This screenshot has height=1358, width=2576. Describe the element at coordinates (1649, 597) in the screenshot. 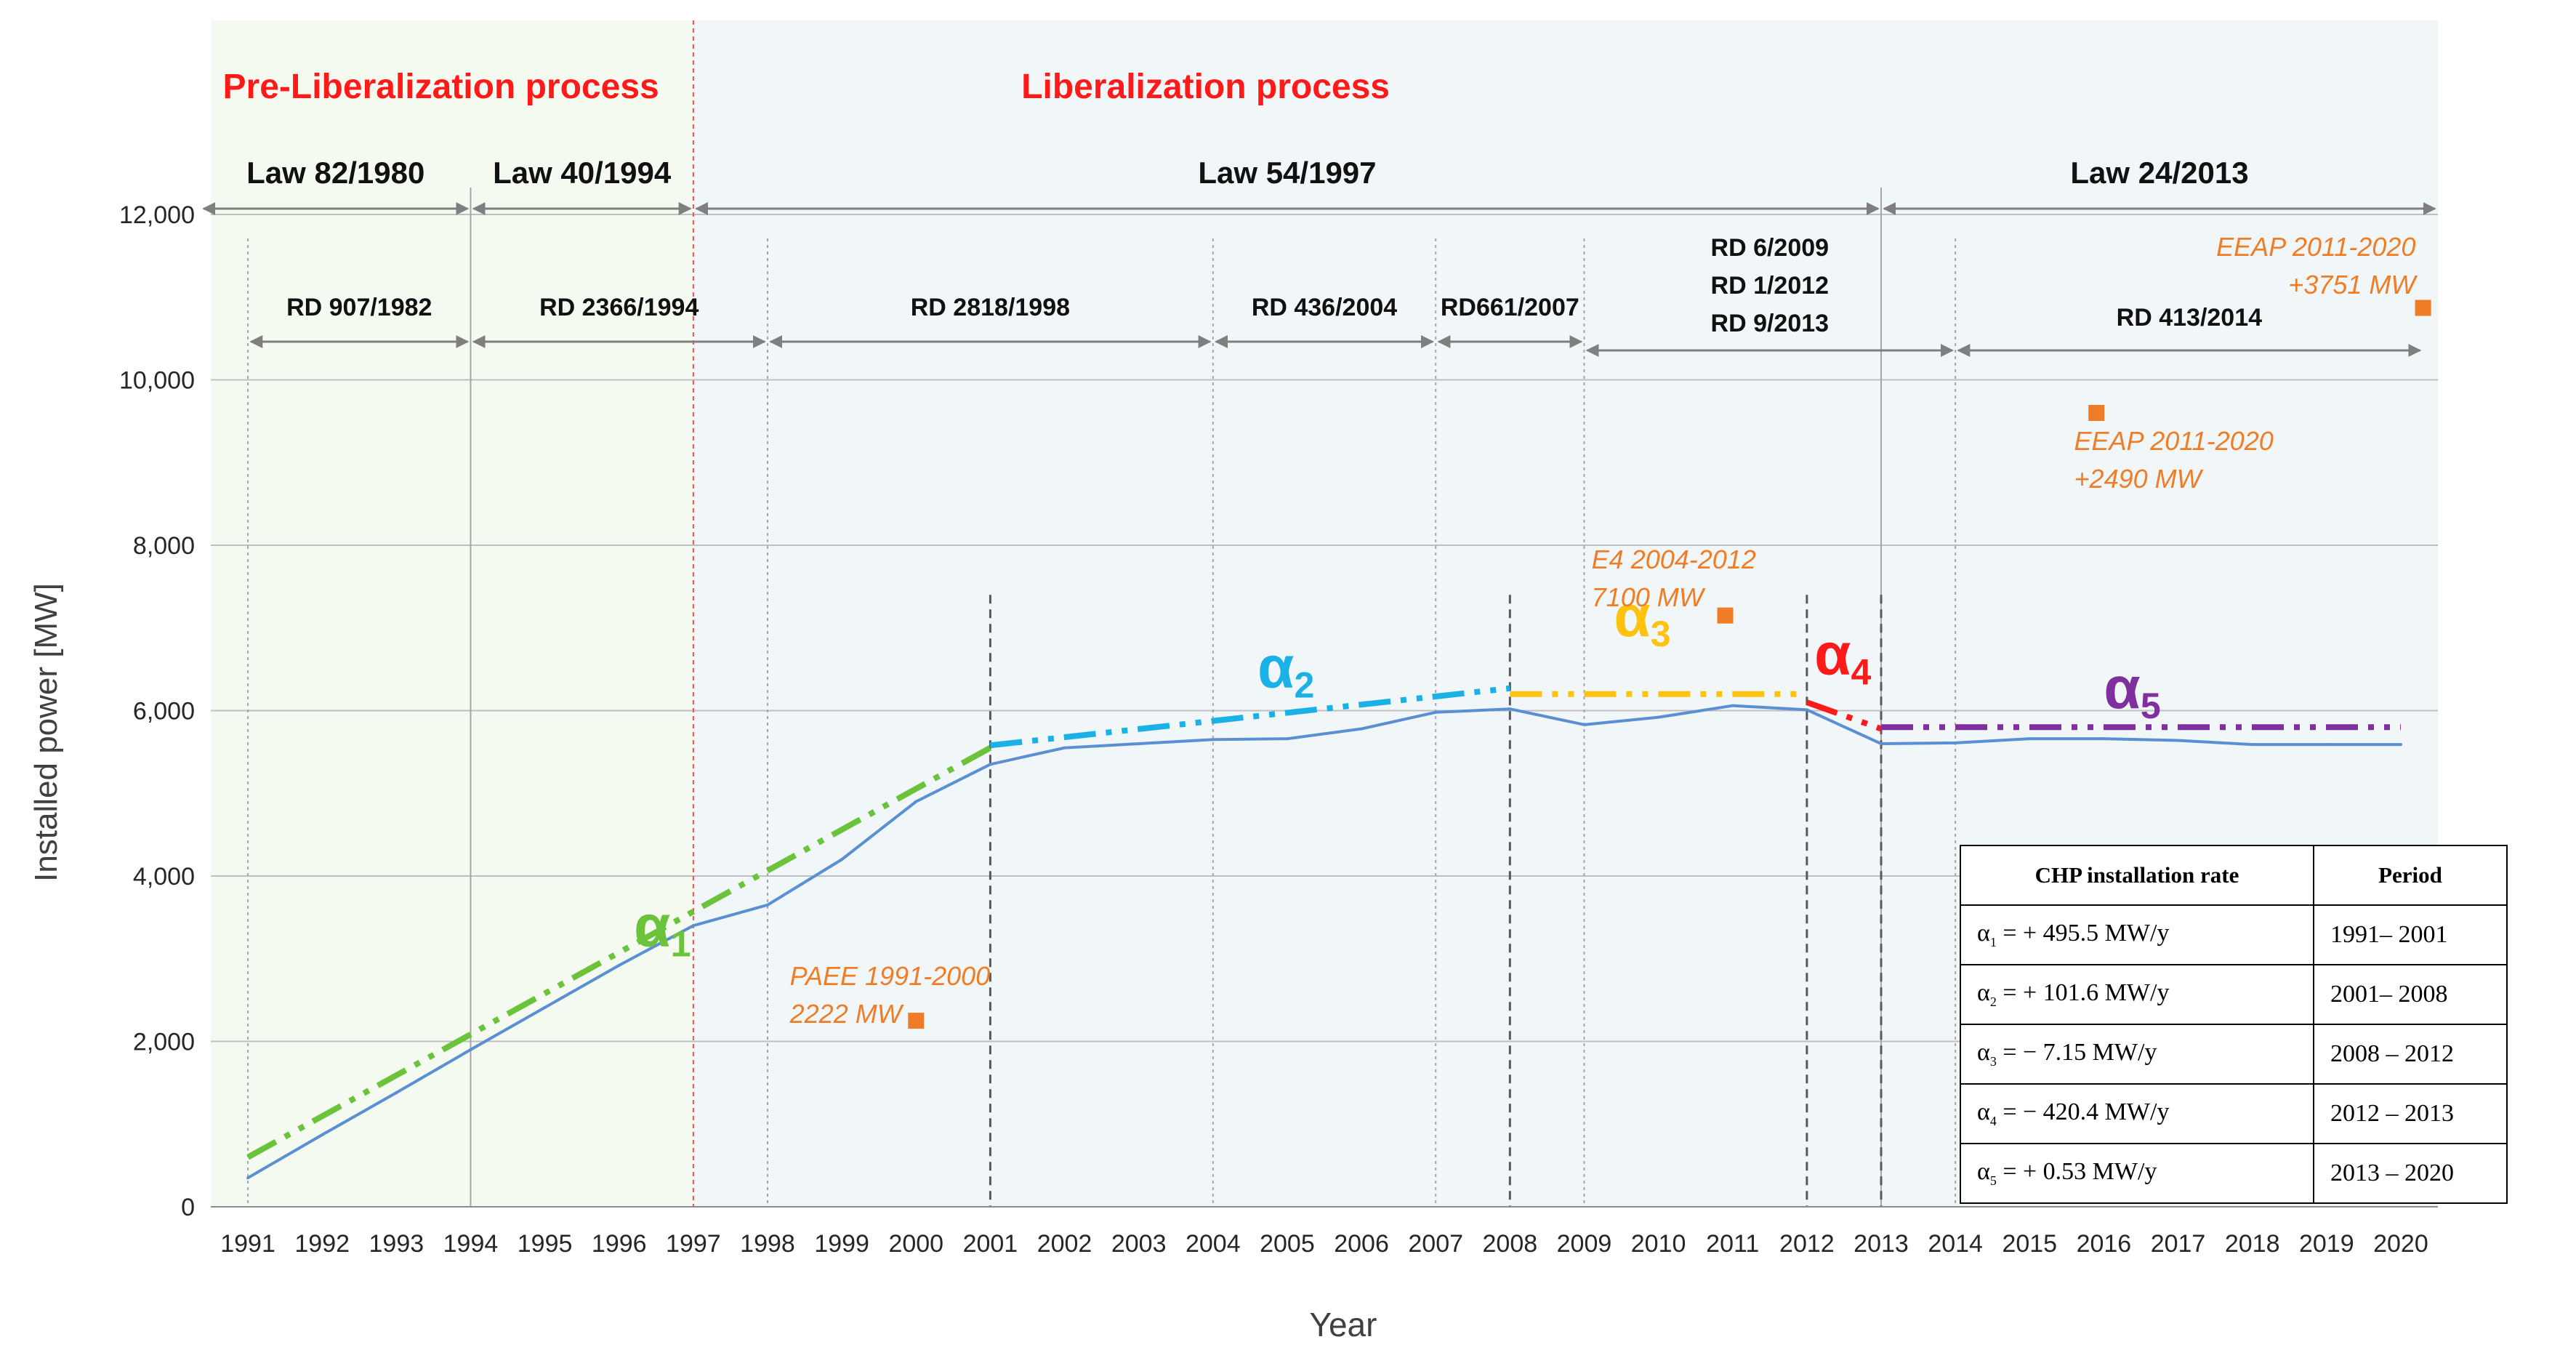

I see `target-annotation: 7100 MW` at that location.